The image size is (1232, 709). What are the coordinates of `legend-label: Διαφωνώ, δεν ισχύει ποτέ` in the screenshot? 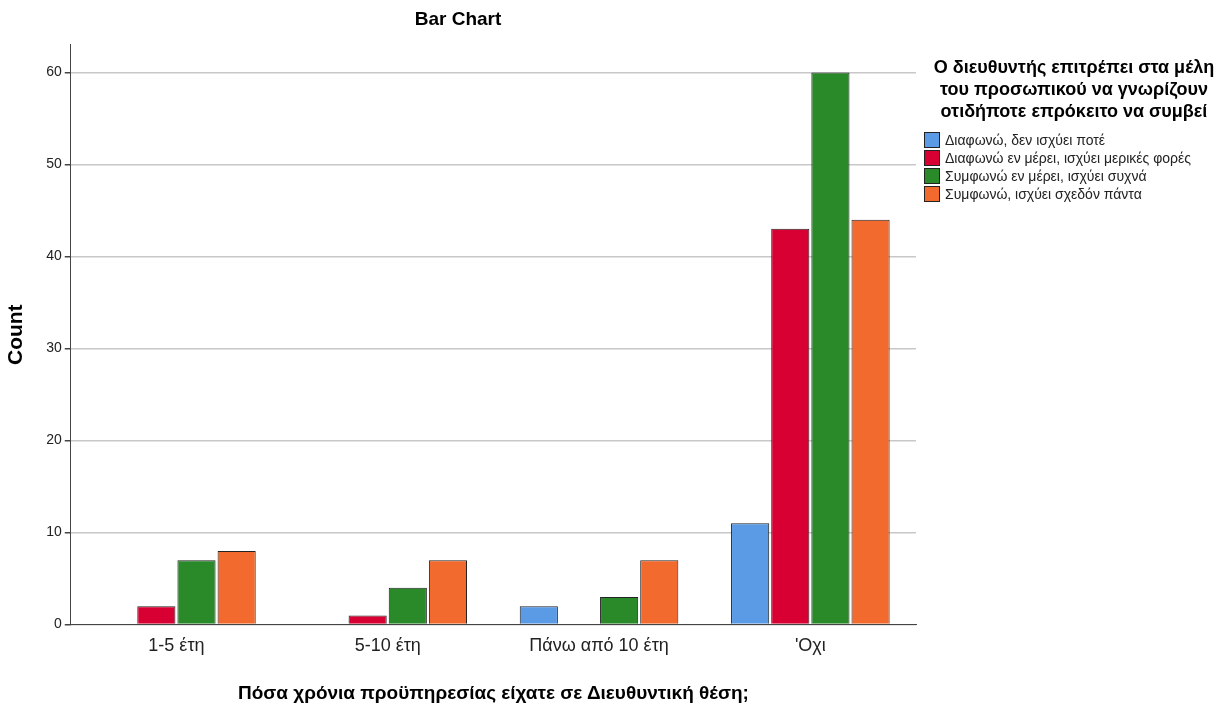 It's located at (1025, 140).